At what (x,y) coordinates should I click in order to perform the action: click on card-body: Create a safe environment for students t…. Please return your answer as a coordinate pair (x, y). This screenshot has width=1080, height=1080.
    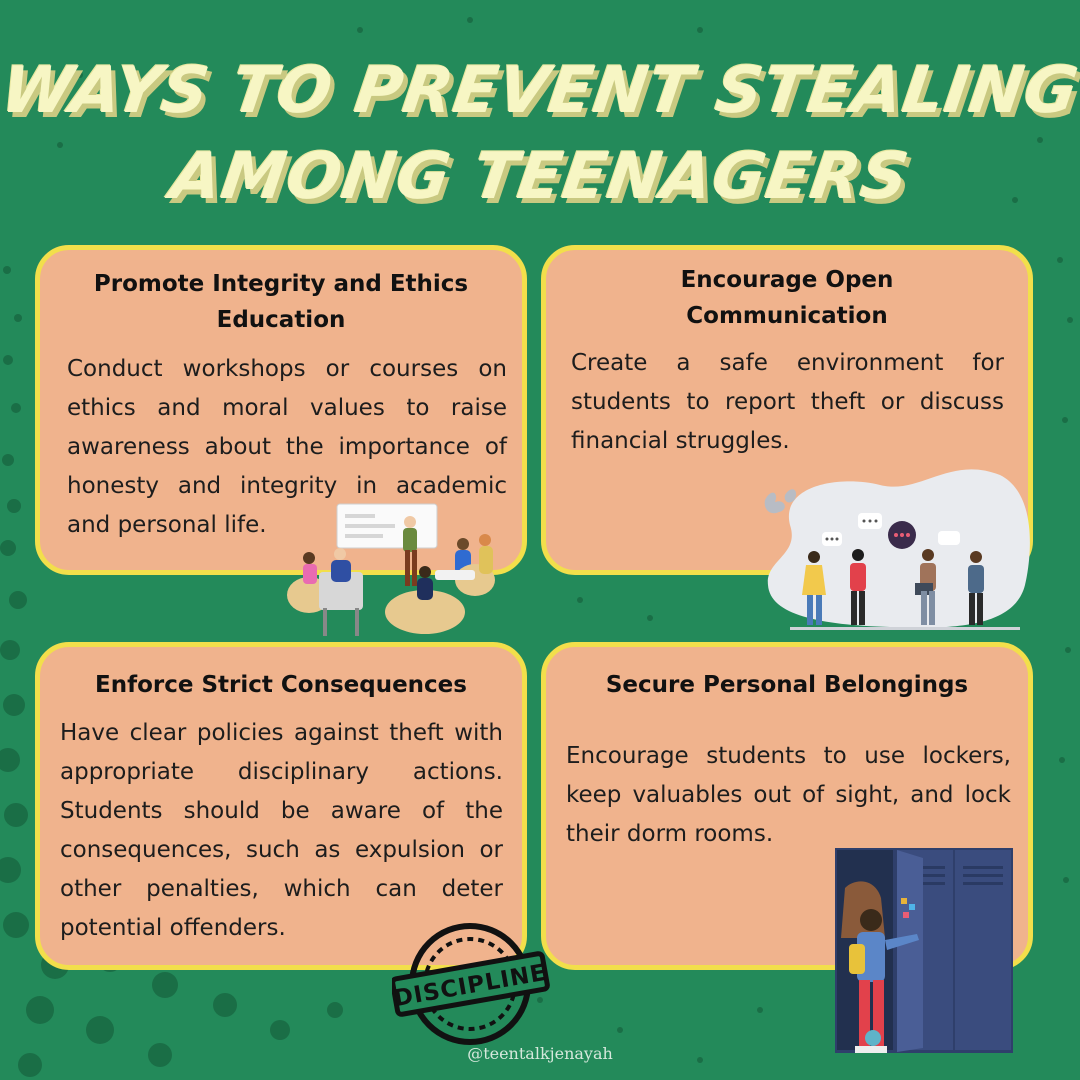
    Looking at the image, I should click on (787, 402).